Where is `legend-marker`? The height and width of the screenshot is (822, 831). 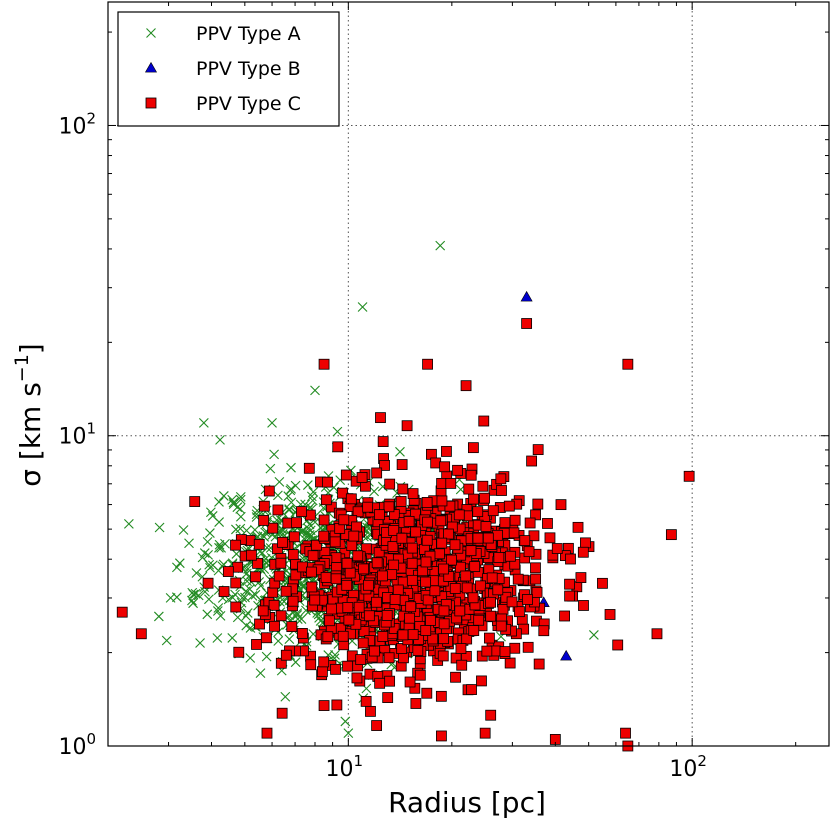 legend-marker is located at coordinates (151, 103).